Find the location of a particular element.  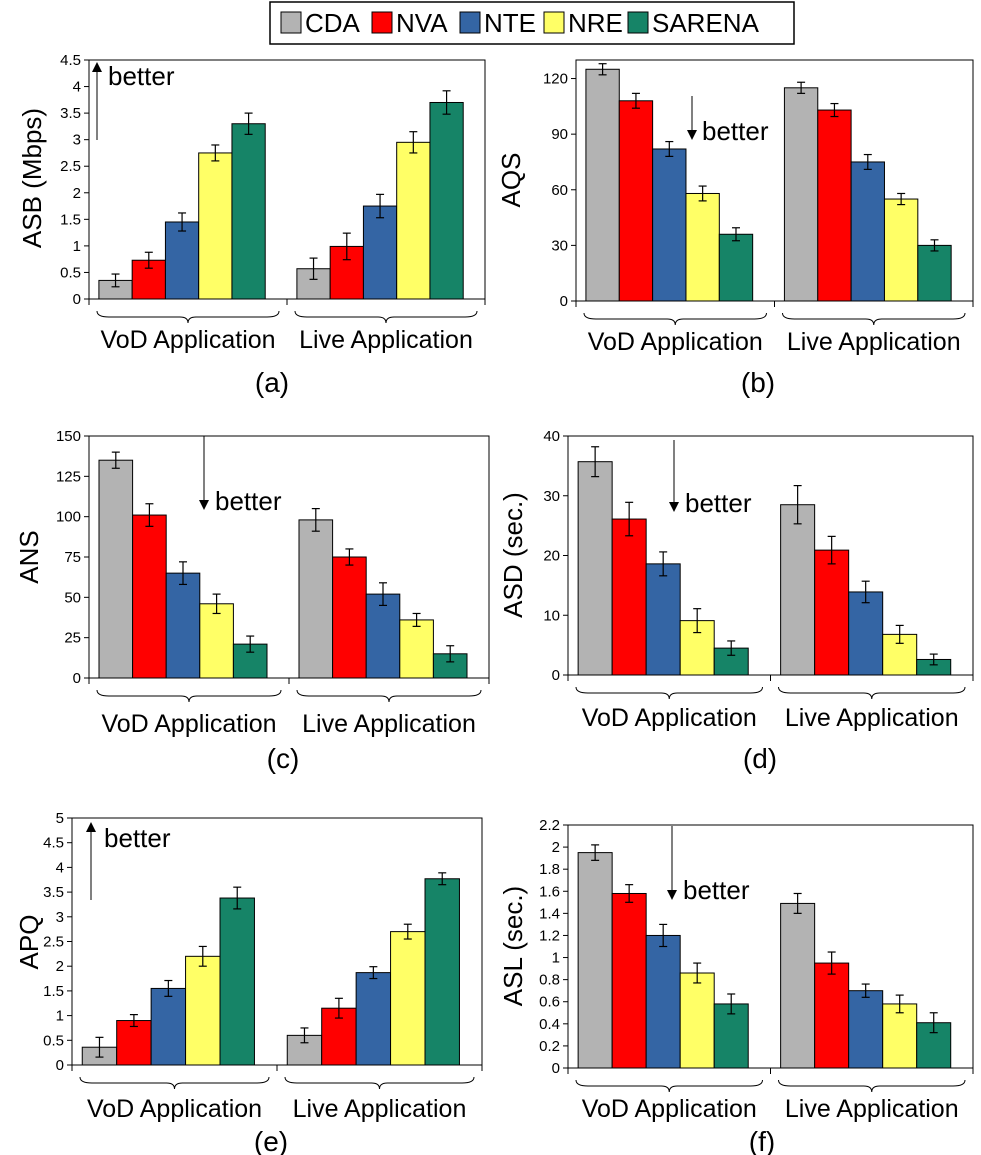

y-tick-label: 50 is located at coordinates (72, 597).